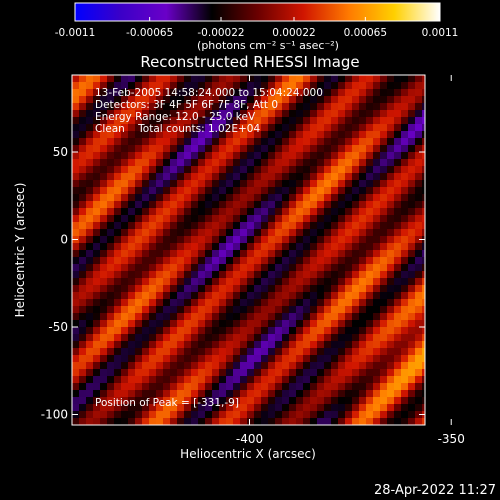 Image resolution: width=500 pixels, height=500 pixels. What do you see at coordinates (177, 129) in the screenshot?
I see `annotation-clean-counts: Clean Total counts: 1.02E+04` at bounding box center [177, 129].